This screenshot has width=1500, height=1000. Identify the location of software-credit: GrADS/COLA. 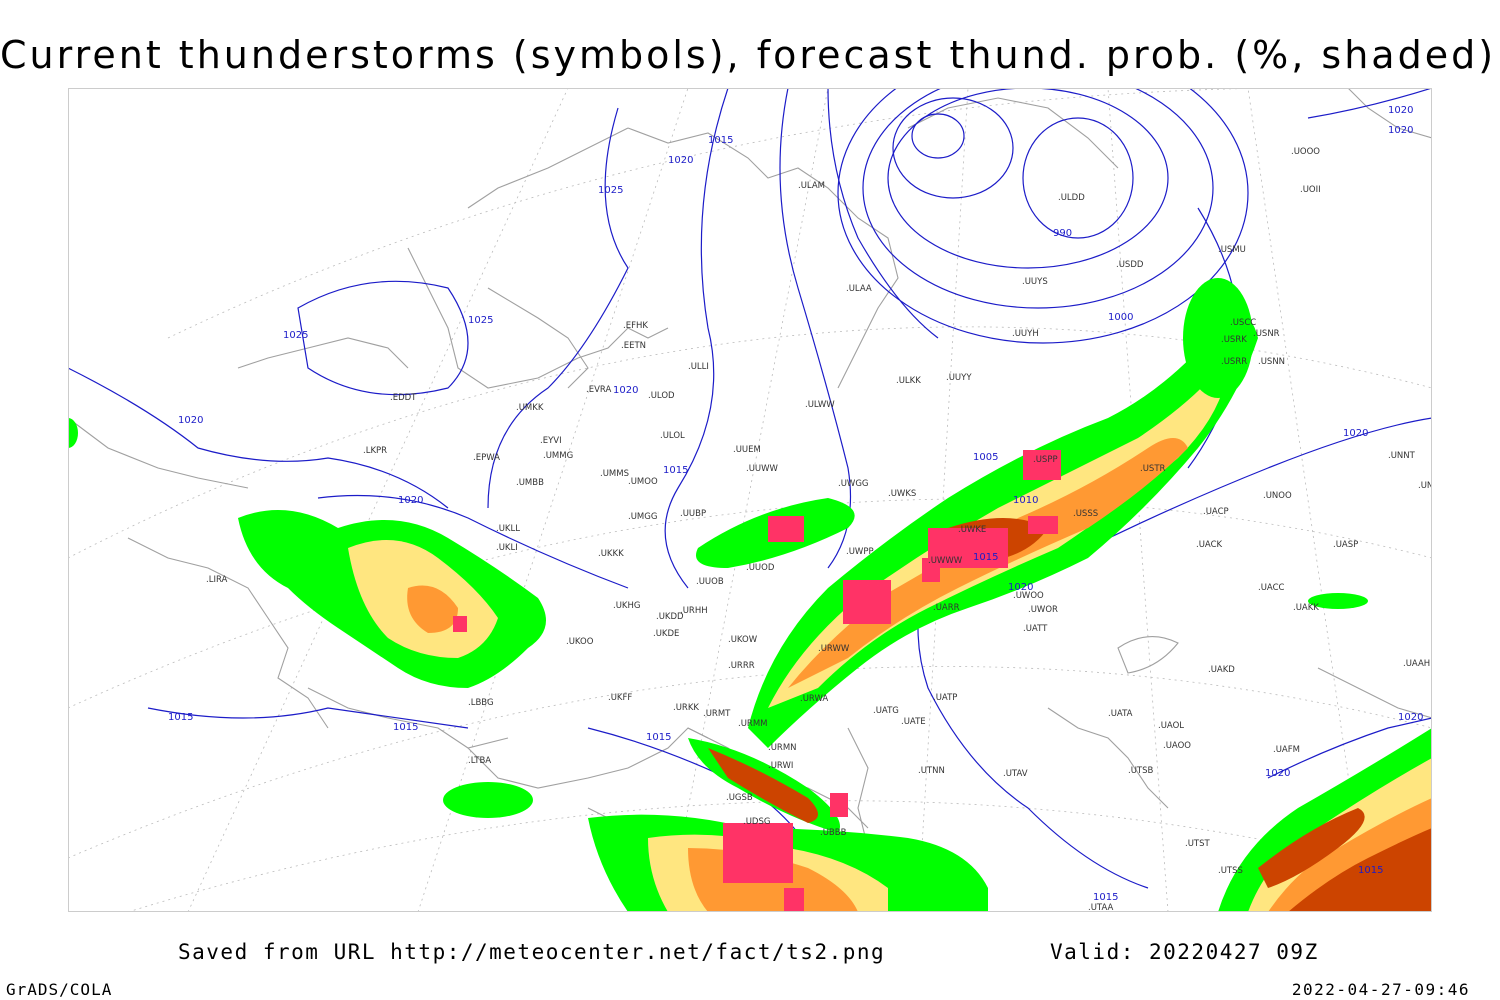
(59, 989).